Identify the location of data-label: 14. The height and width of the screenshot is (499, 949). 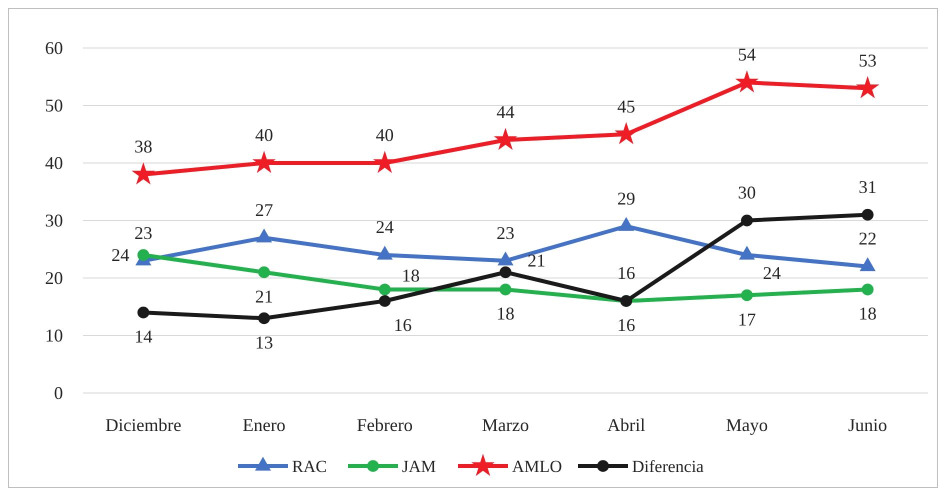
(143, 336).